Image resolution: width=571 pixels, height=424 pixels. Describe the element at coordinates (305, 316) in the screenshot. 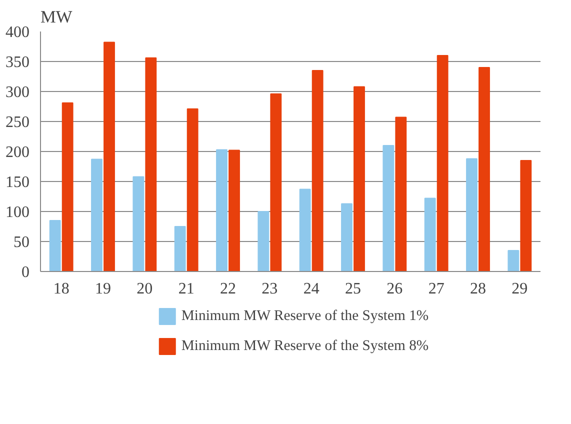

I see `legend-label: Minimum MW Reserve of the System 1%` at that location.